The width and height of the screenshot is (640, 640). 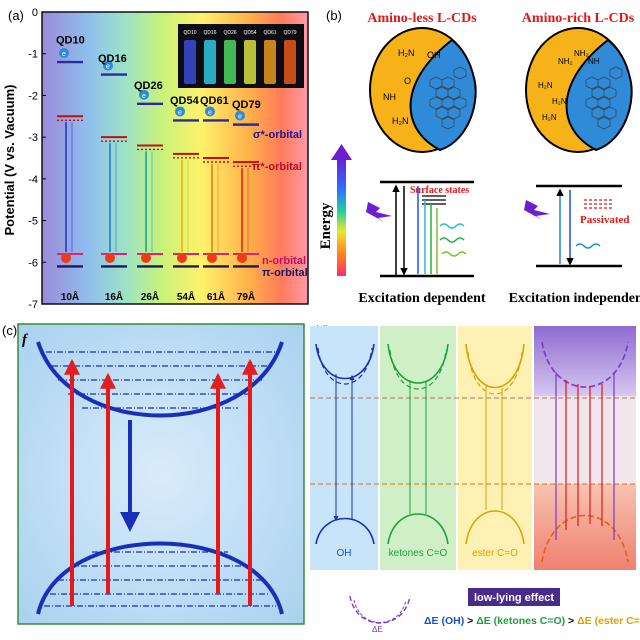 I want to click on pi-orbital-label: π-orbital, so click(x=285, y=273).